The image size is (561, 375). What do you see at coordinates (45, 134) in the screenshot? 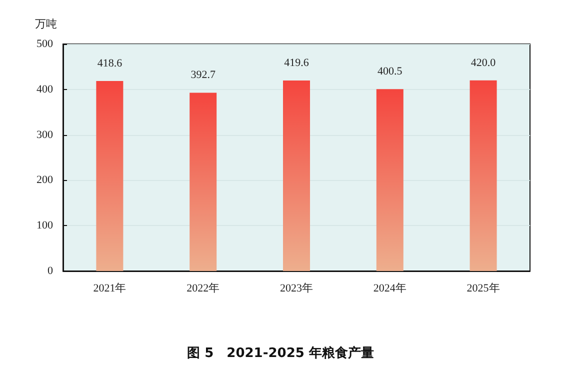
I see `y-tick-label: 300` at bounding box center [45, 134].